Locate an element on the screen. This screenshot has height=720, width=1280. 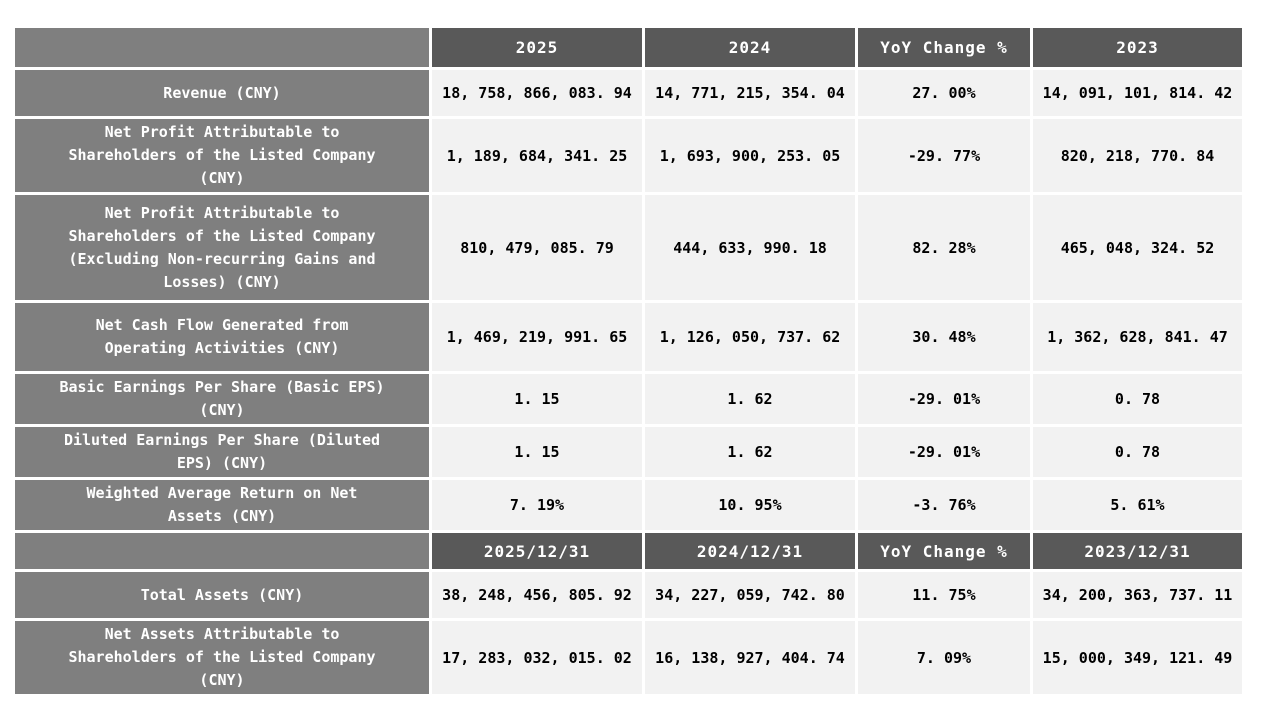
column-header-cell: 2025/12/31 is located at coordinates (537, 551).